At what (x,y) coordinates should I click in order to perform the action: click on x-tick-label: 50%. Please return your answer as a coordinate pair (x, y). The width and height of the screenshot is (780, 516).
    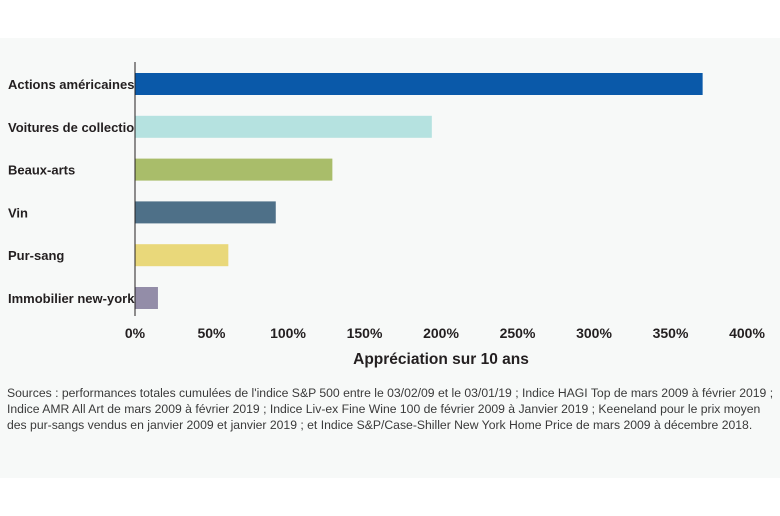
    Looking at the image, I should click on (211, 333).